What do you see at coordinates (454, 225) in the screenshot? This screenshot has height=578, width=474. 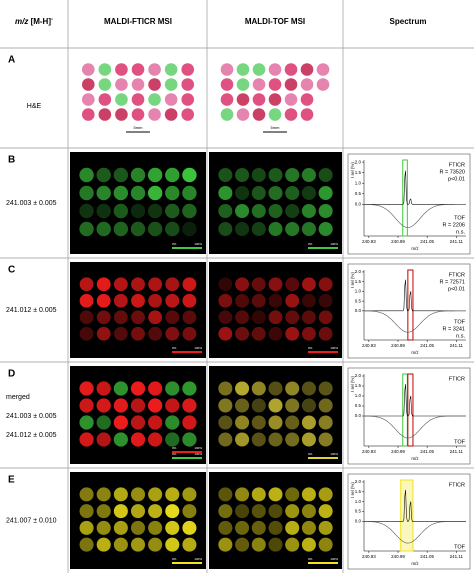 I see `tof-annotation: R = 2206` at bounding box center [454, 225].